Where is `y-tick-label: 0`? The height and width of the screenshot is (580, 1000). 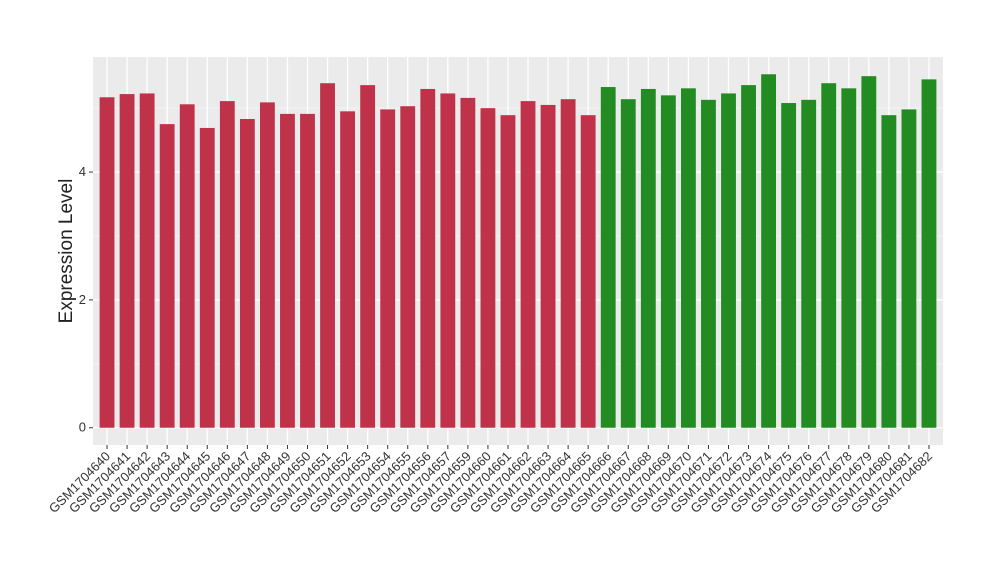 y-tick-label: 0 is located at coordinates (82, 427).